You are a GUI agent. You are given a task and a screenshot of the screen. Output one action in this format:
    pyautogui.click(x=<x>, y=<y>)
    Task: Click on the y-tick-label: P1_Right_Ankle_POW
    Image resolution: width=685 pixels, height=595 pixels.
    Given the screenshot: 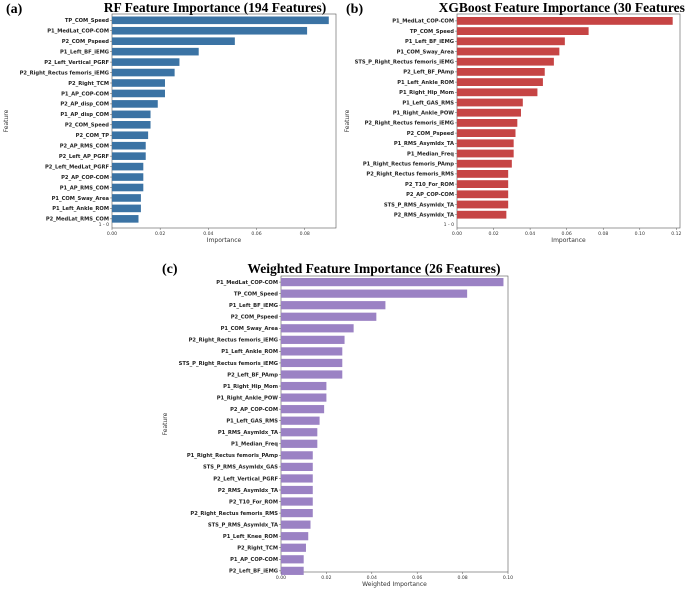 What is the action you would take?
    pyautogui.click(x=424, y=114)
    